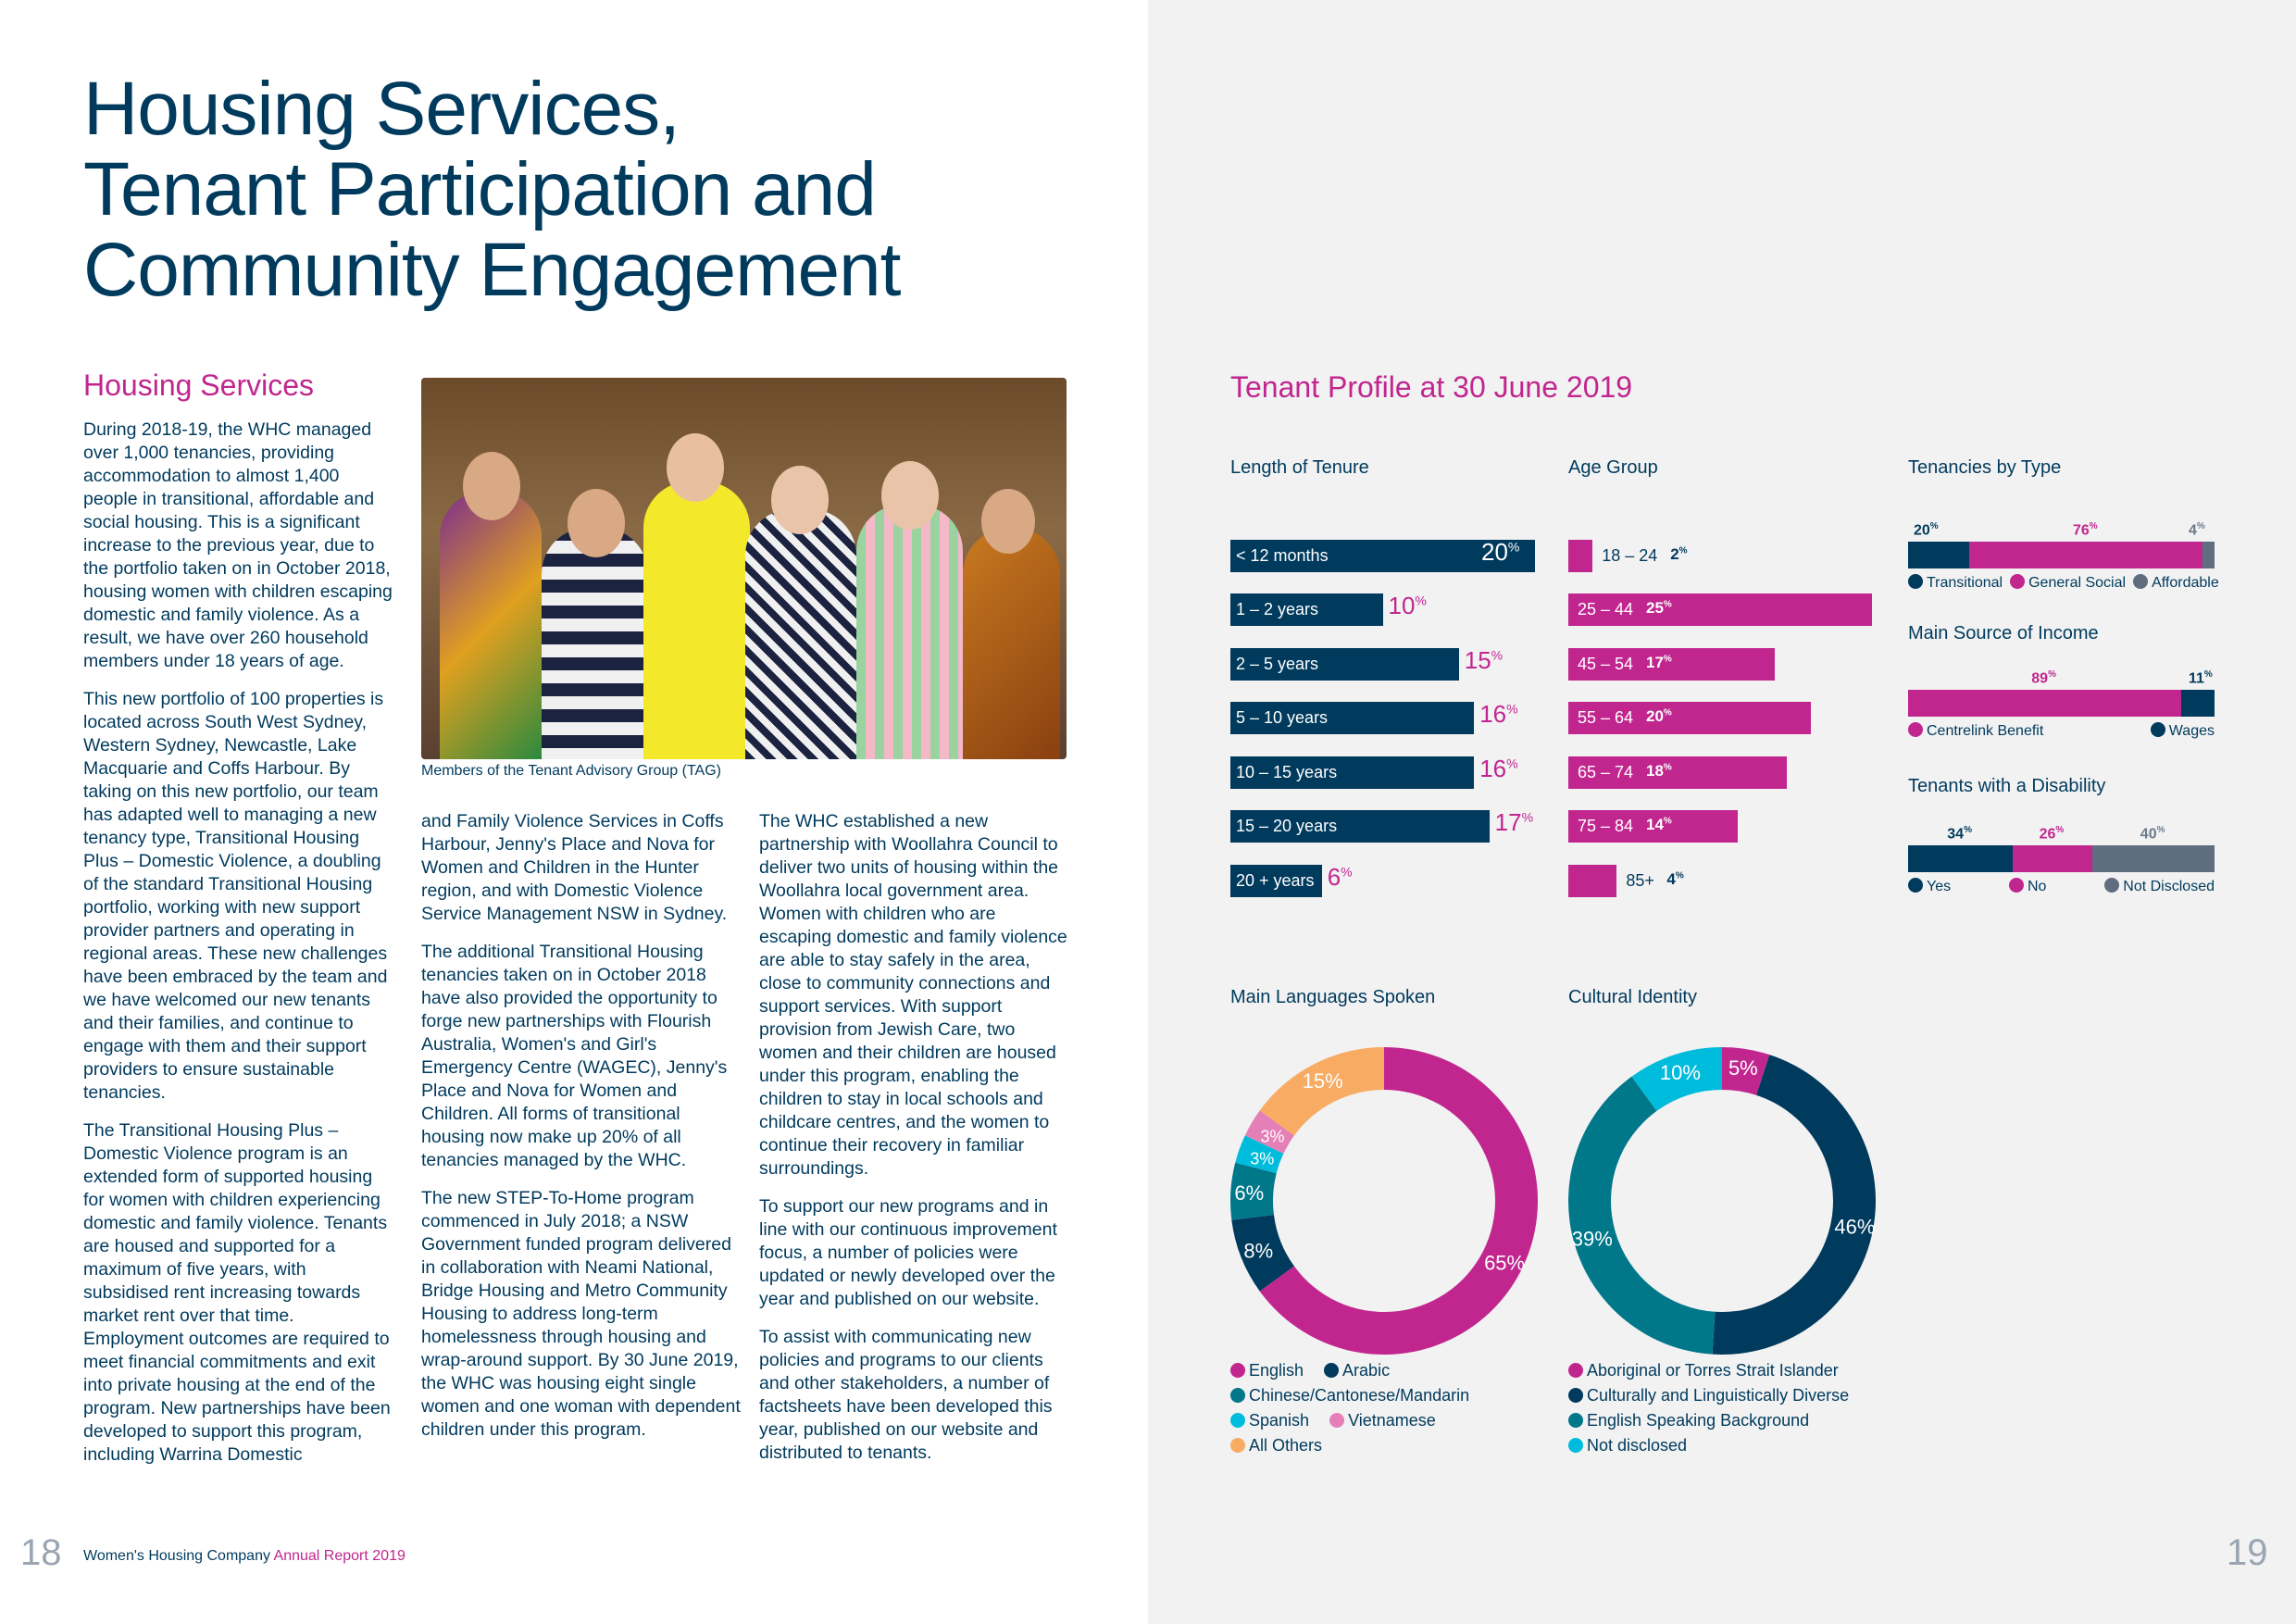 This screenshot has height=1624, width=2296. What do you see at coordinates (1640, 880) in the screenshot?
I see `age-label: 85+` at bounding box center [1640, 880].